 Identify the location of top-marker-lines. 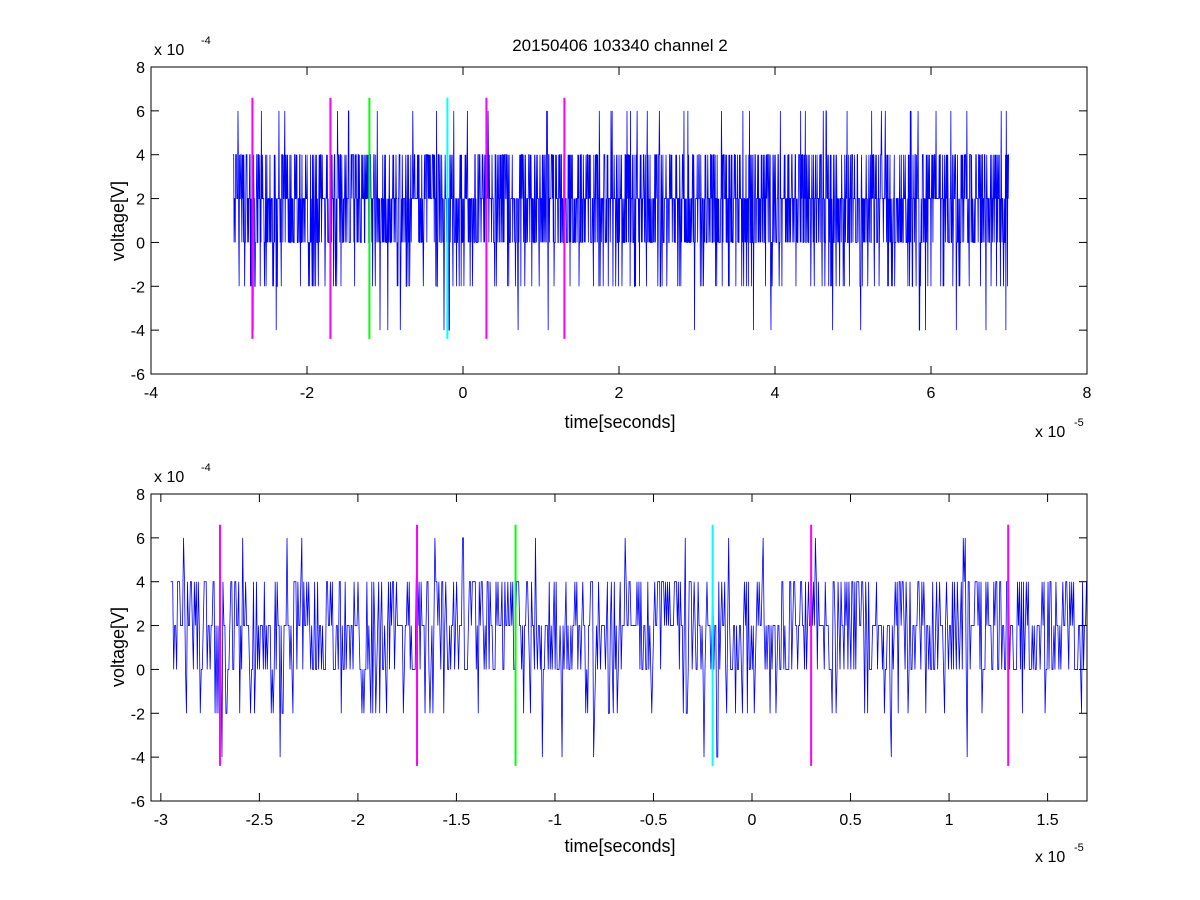
(408, 218).